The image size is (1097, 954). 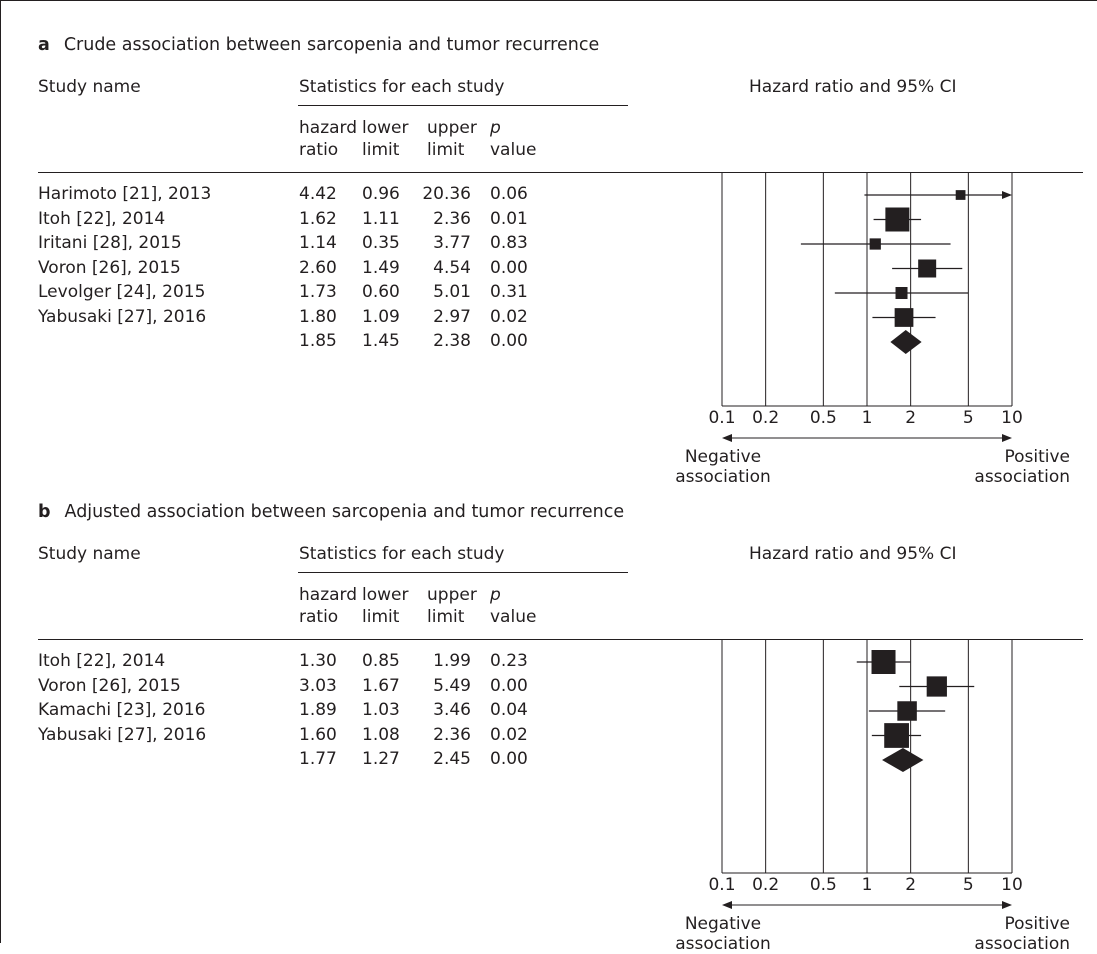 I want to click on statistics-header: Statistics for each study, so click(x=402, y=554).